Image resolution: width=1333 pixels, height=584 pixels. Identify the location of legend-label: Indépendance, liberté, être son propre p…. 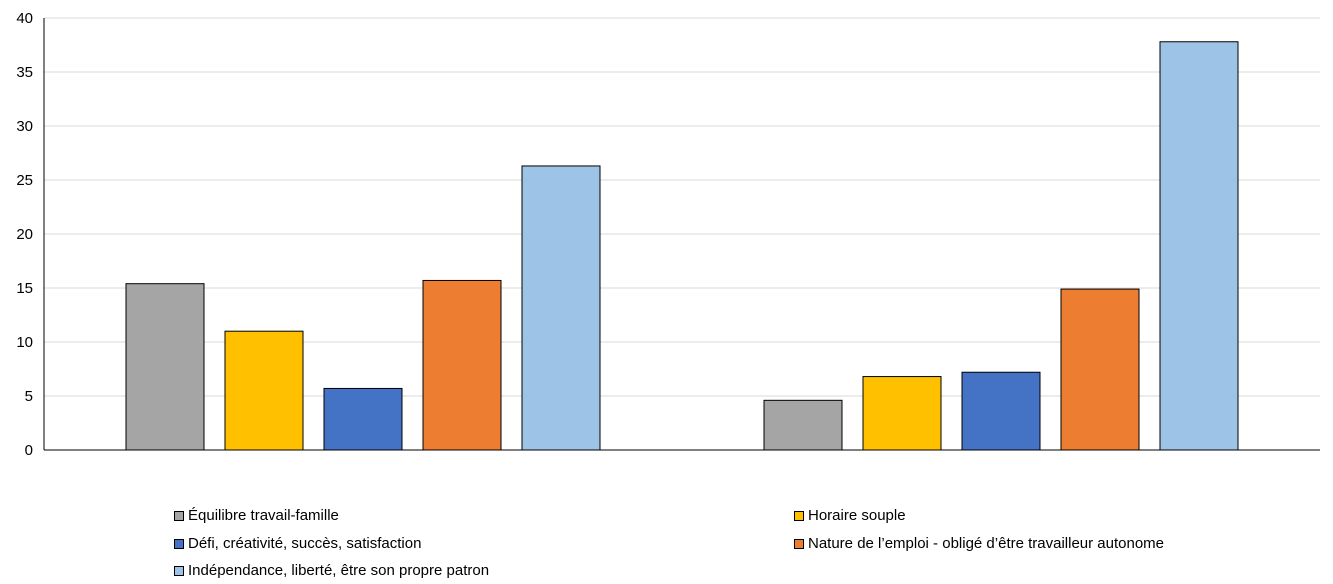
(339, 570).